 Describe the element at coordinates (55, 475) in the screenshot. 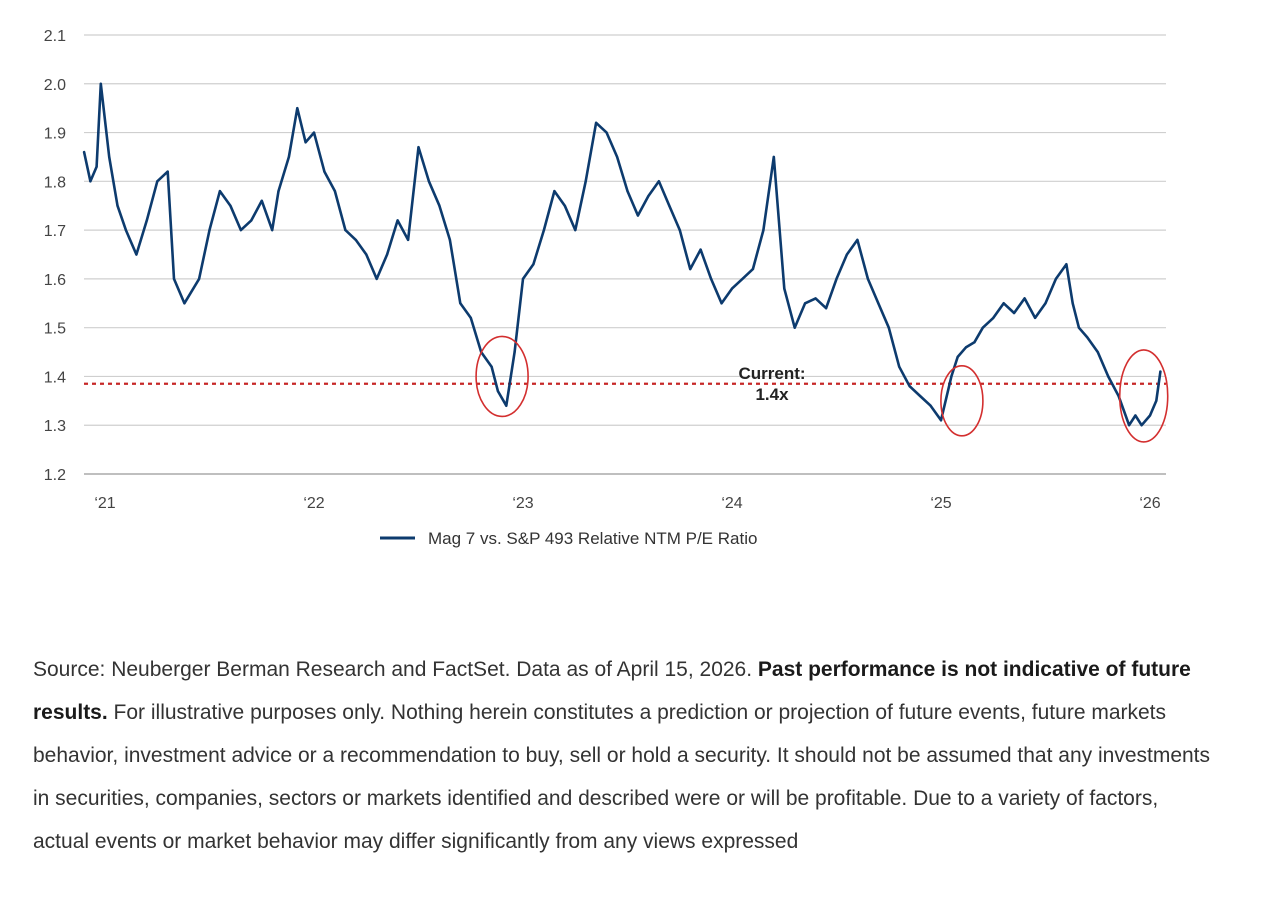

I see `y-tick-label: 1.2` at that location.